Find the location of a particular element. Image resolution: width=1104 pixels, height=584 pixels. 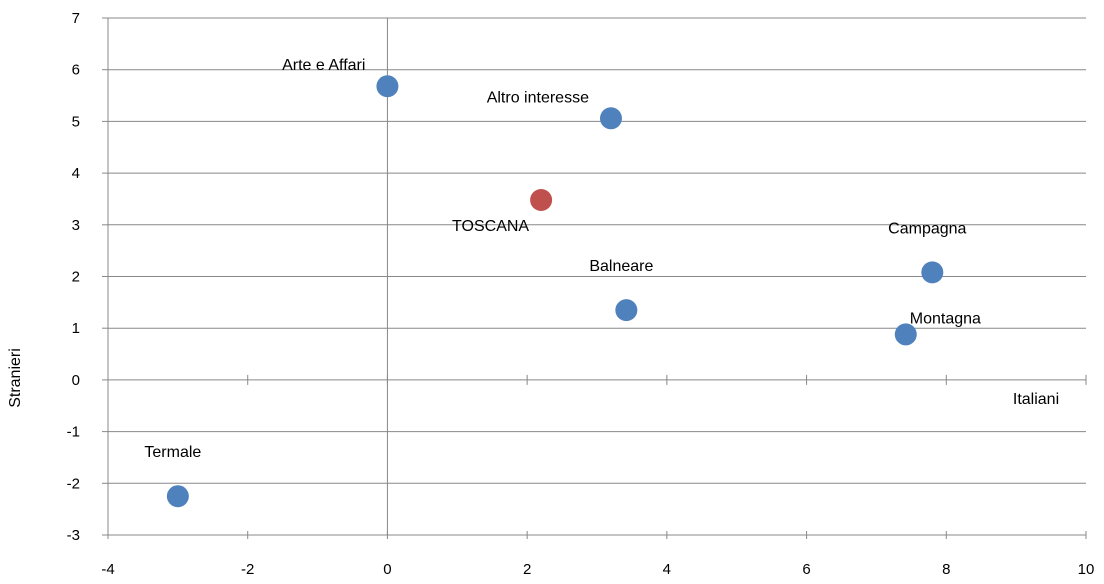

data-label: Altro interesse is located at coordinates (538, 97).